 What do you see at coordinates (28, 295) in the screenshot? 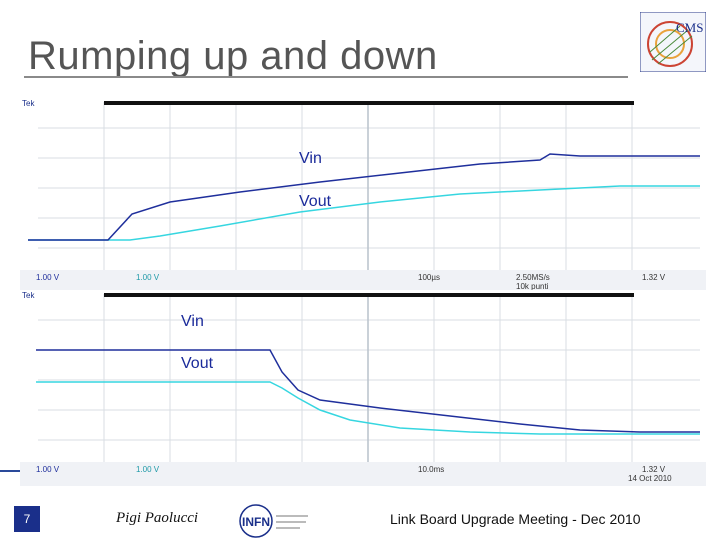
I see `scope-bottom-brand: Tek` at bounding box center [28, 295].